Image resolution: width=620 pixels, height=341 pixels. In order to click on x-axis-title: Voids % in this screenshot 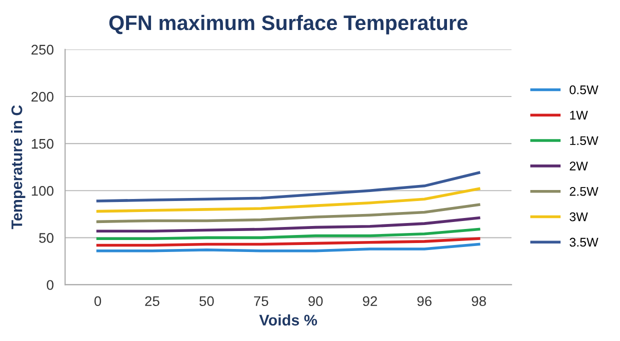, I will do `click(288, 320)`.